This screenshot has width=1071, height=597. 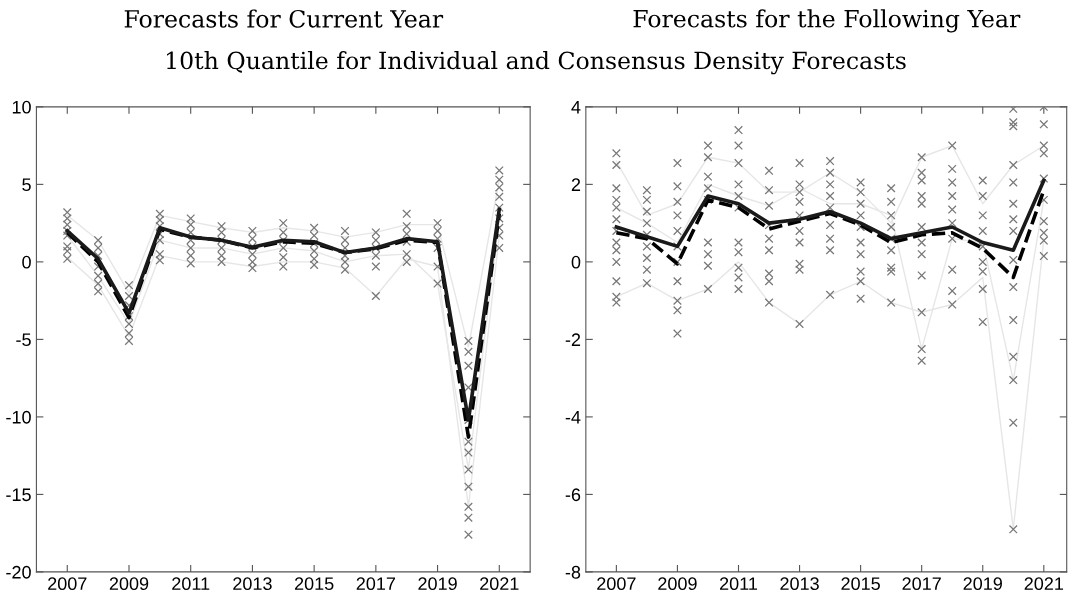 I want to click on y-tick-label: 5, so click(x=26, y=185).